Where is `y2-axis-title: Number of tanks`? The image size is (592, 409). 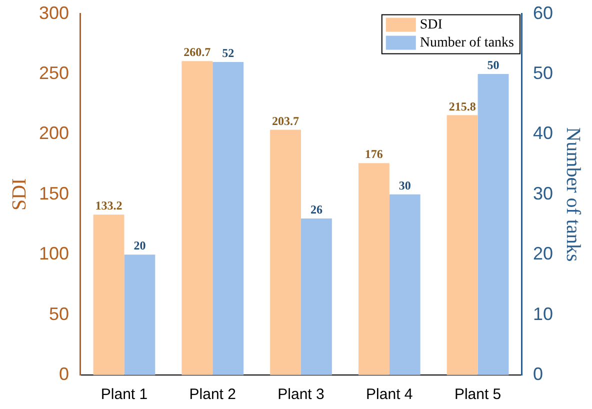 y2-axis-title: Number of tanks is located at coordinates (573, 194).